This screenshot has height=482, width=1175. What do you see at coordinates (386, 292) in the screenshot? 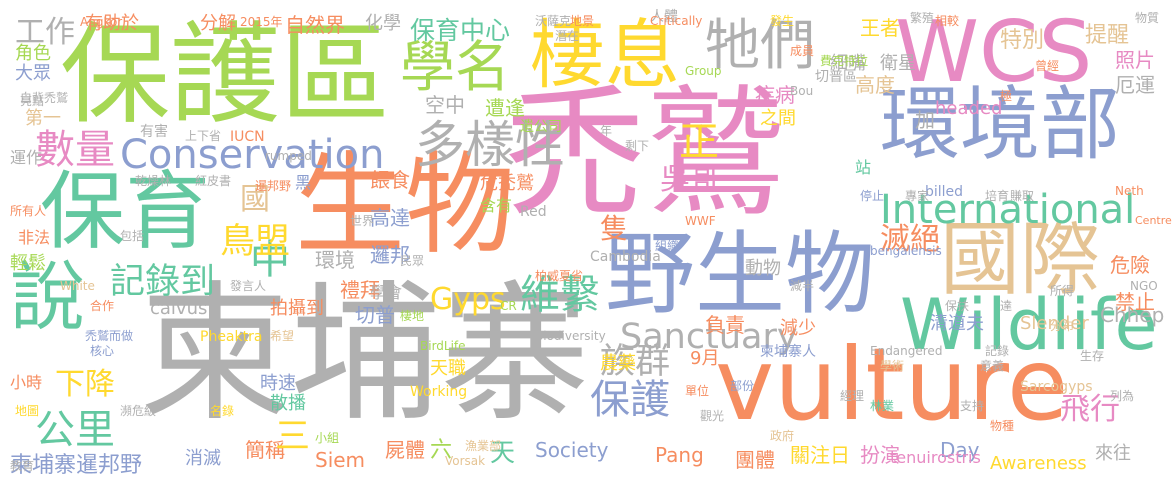
I see `cloud-word: 學會` at bounding box center [386, 292].